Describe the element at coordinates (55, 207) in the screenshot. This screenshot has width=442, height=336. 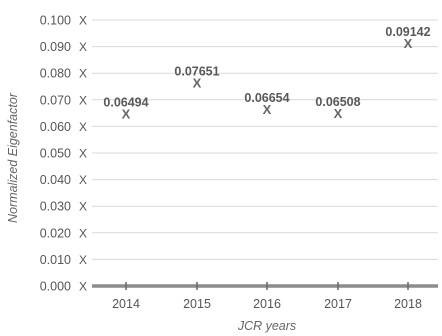
I see `y-tick-label: 0.030` at that location.